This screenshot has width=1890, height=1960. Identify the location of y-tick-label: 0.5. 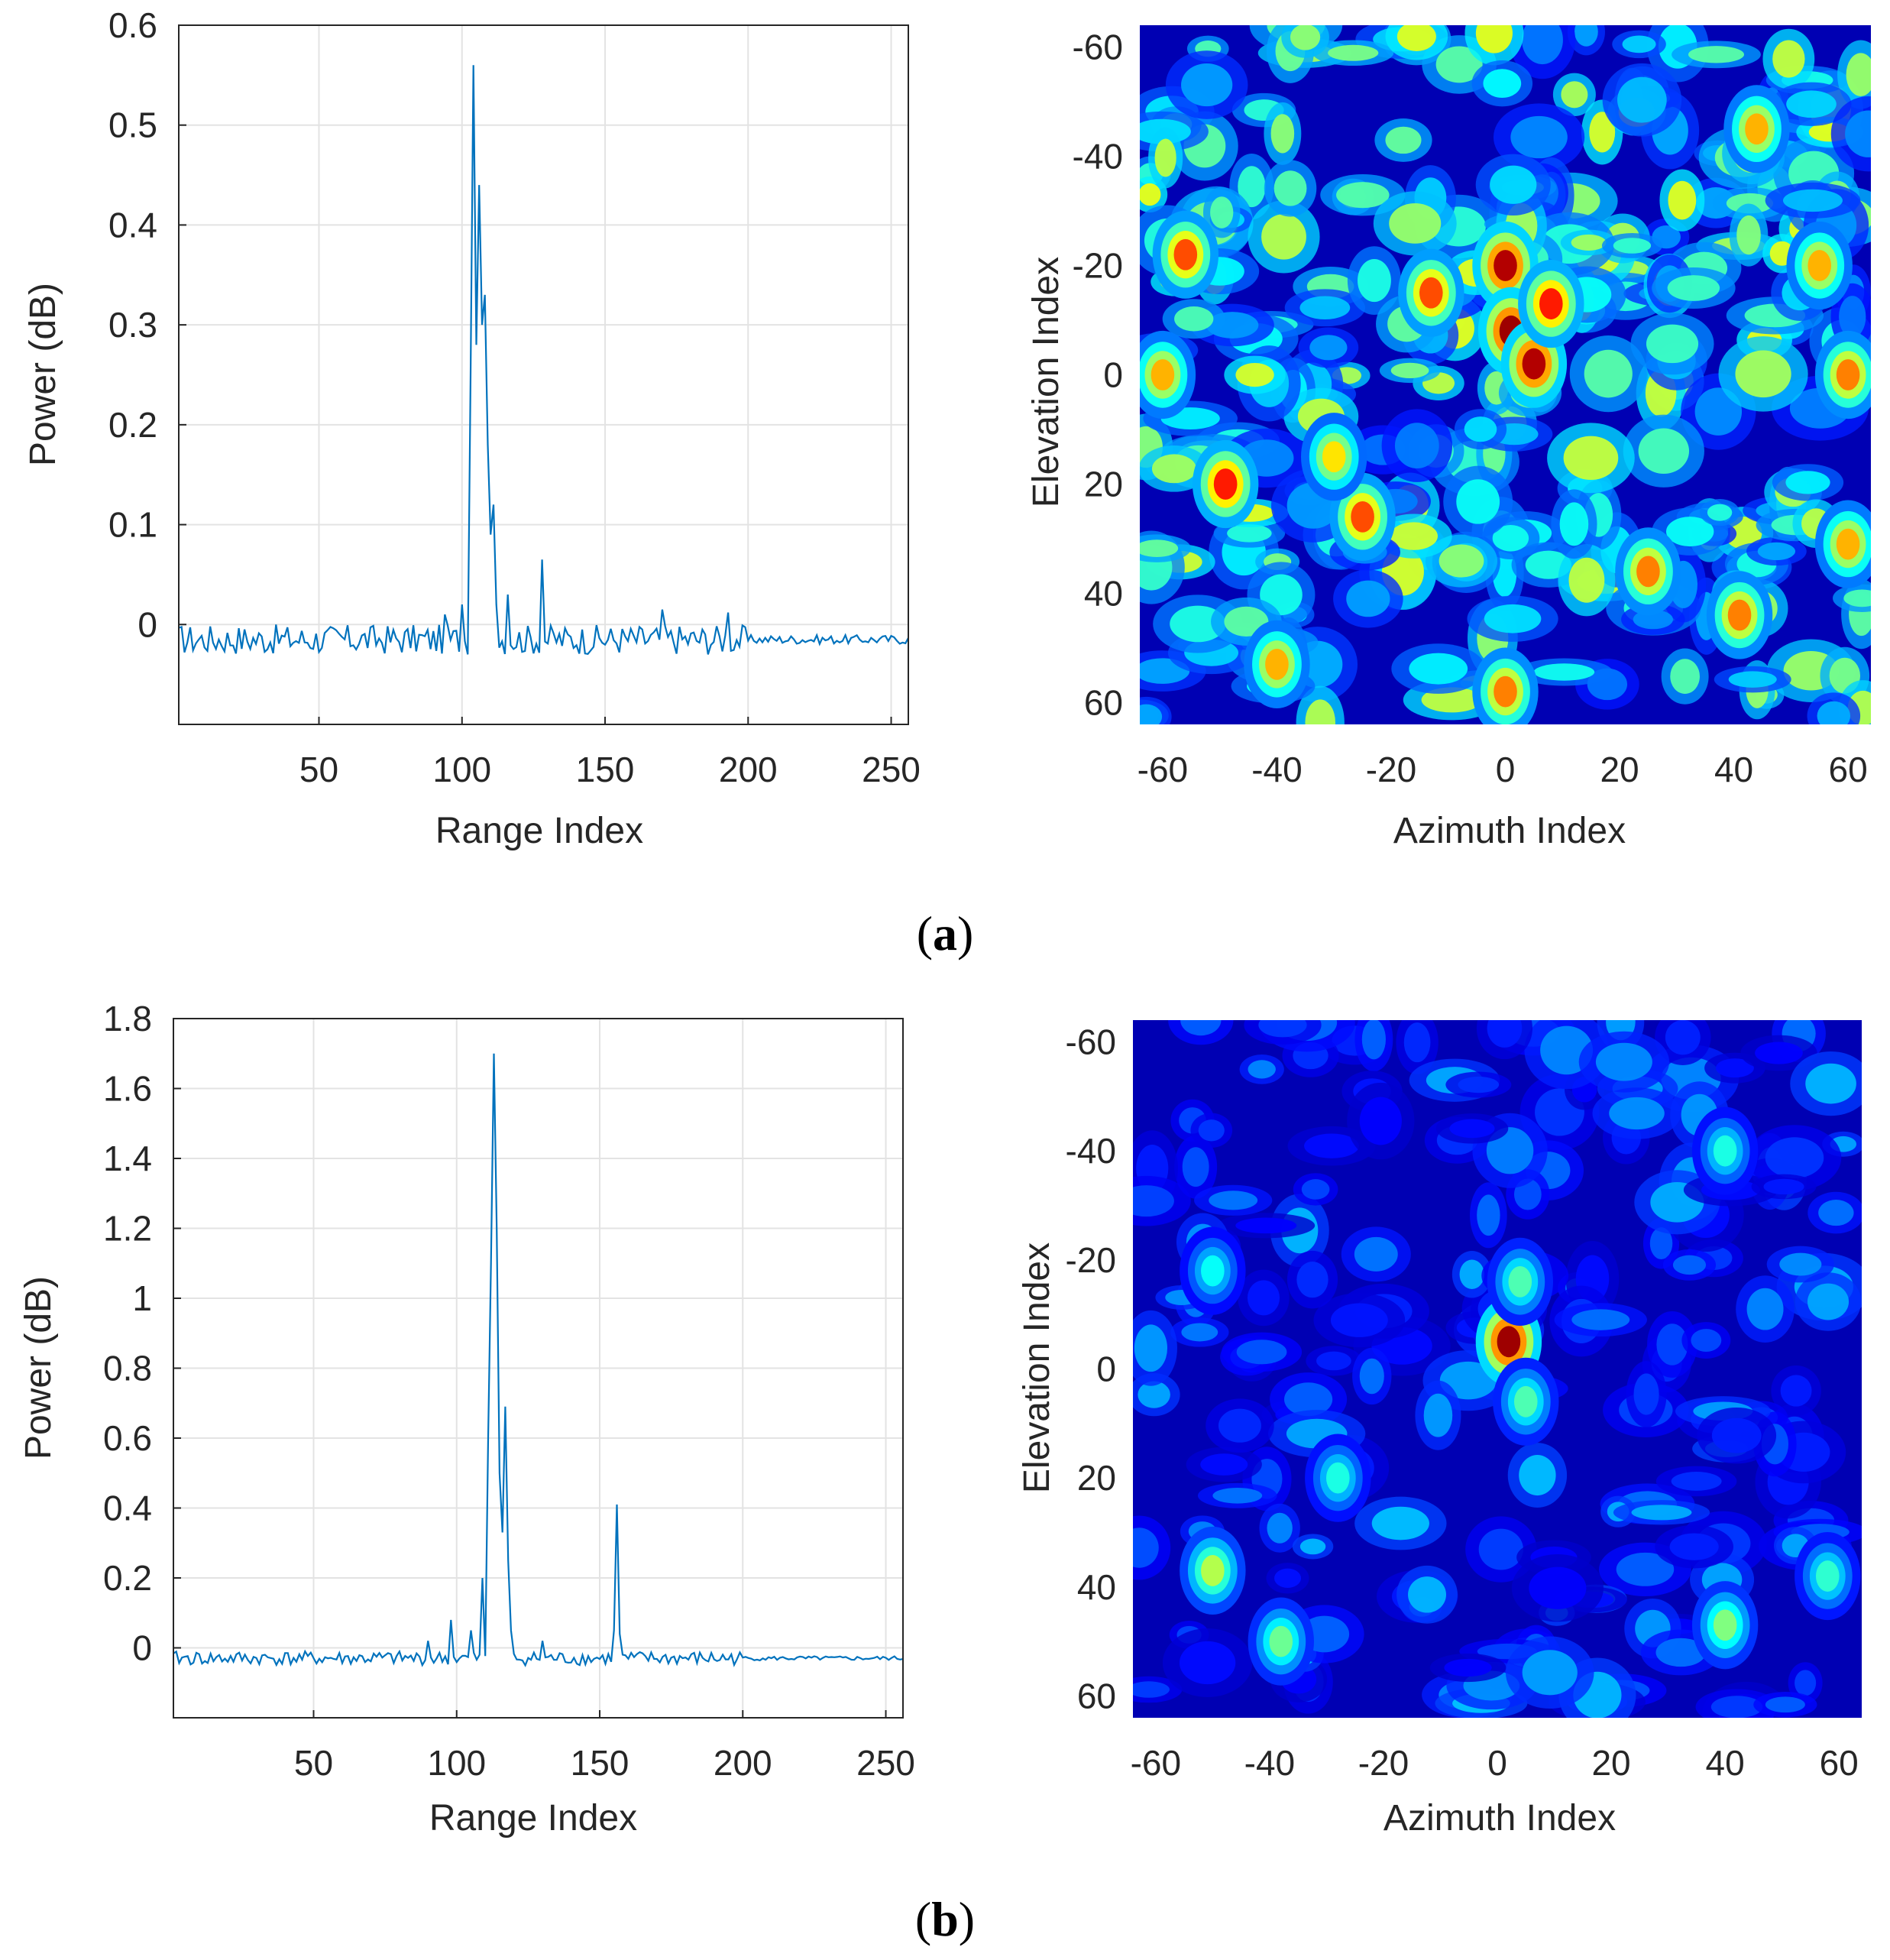
(132, 125).